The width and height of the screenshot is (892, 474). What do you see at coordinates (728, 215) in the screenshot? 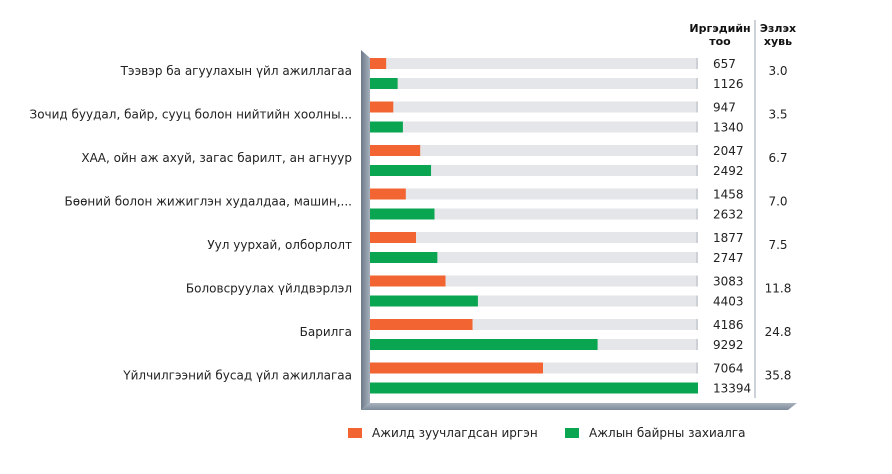
I see `value-label-trade-orders: 2632` at bounding box center [728, 215].